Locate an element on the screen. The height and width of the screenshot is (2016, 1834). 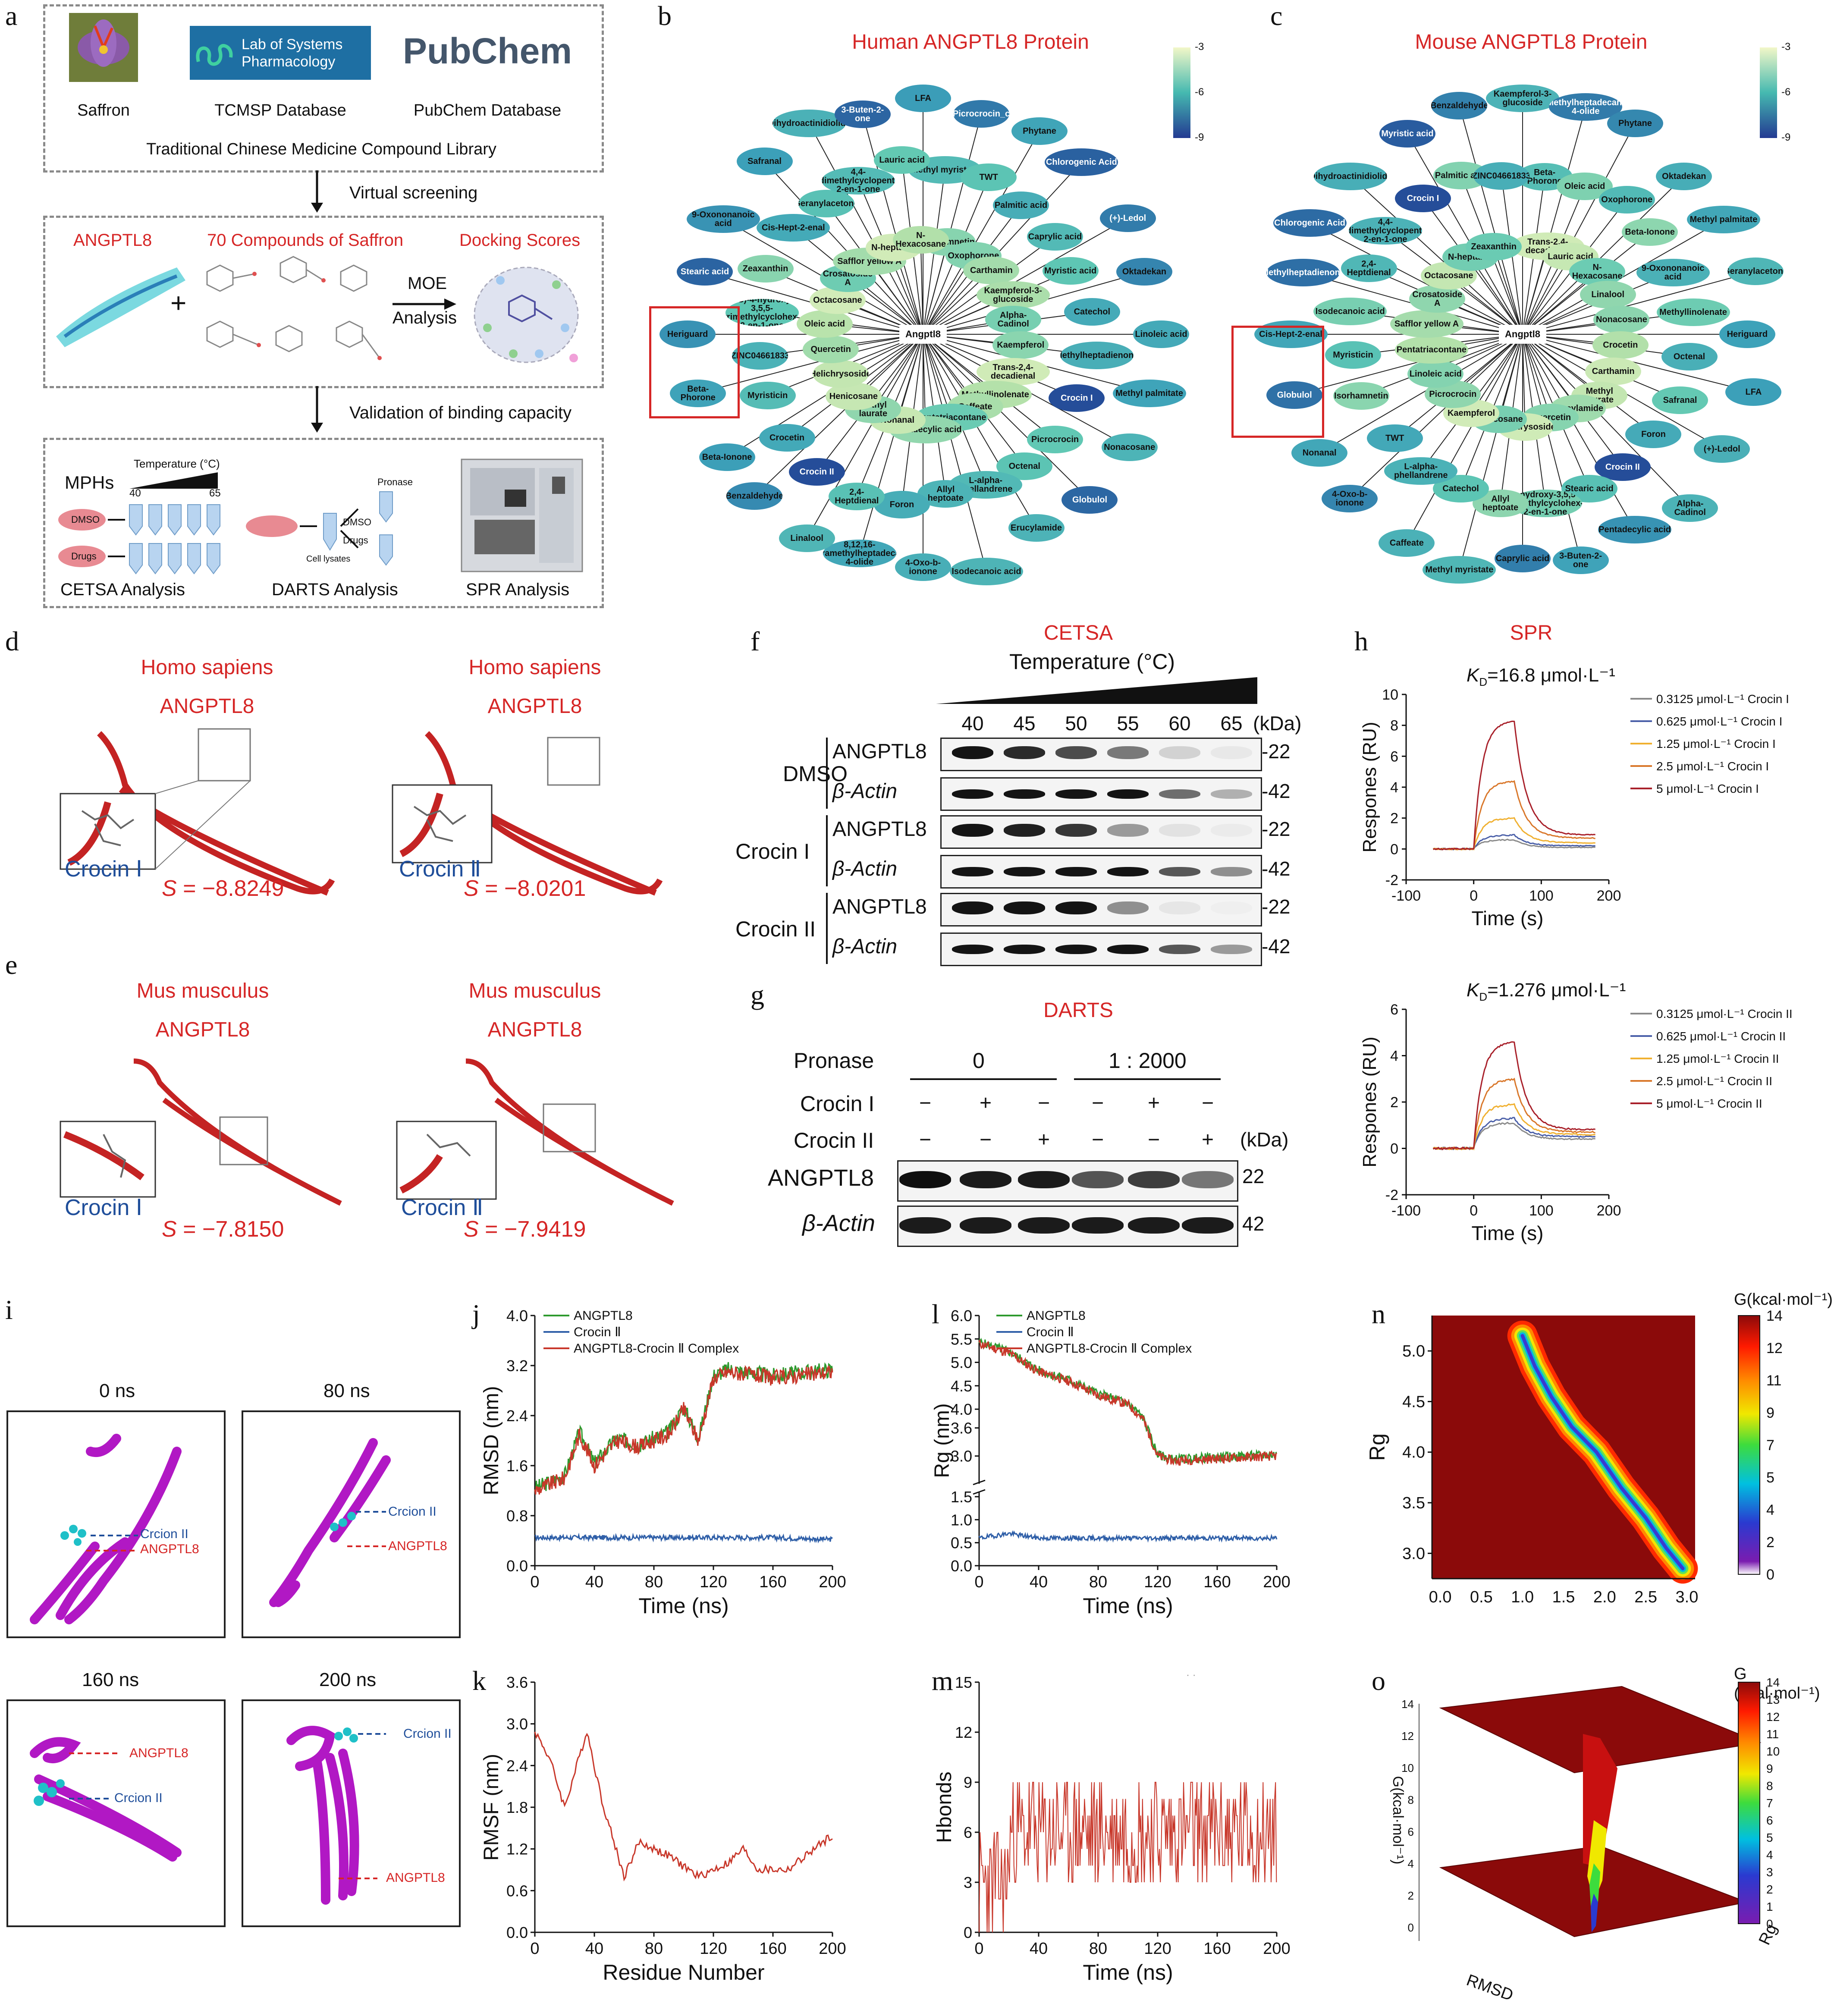
b-node-5: Oktadekan is located at coordinates (1144, 272).